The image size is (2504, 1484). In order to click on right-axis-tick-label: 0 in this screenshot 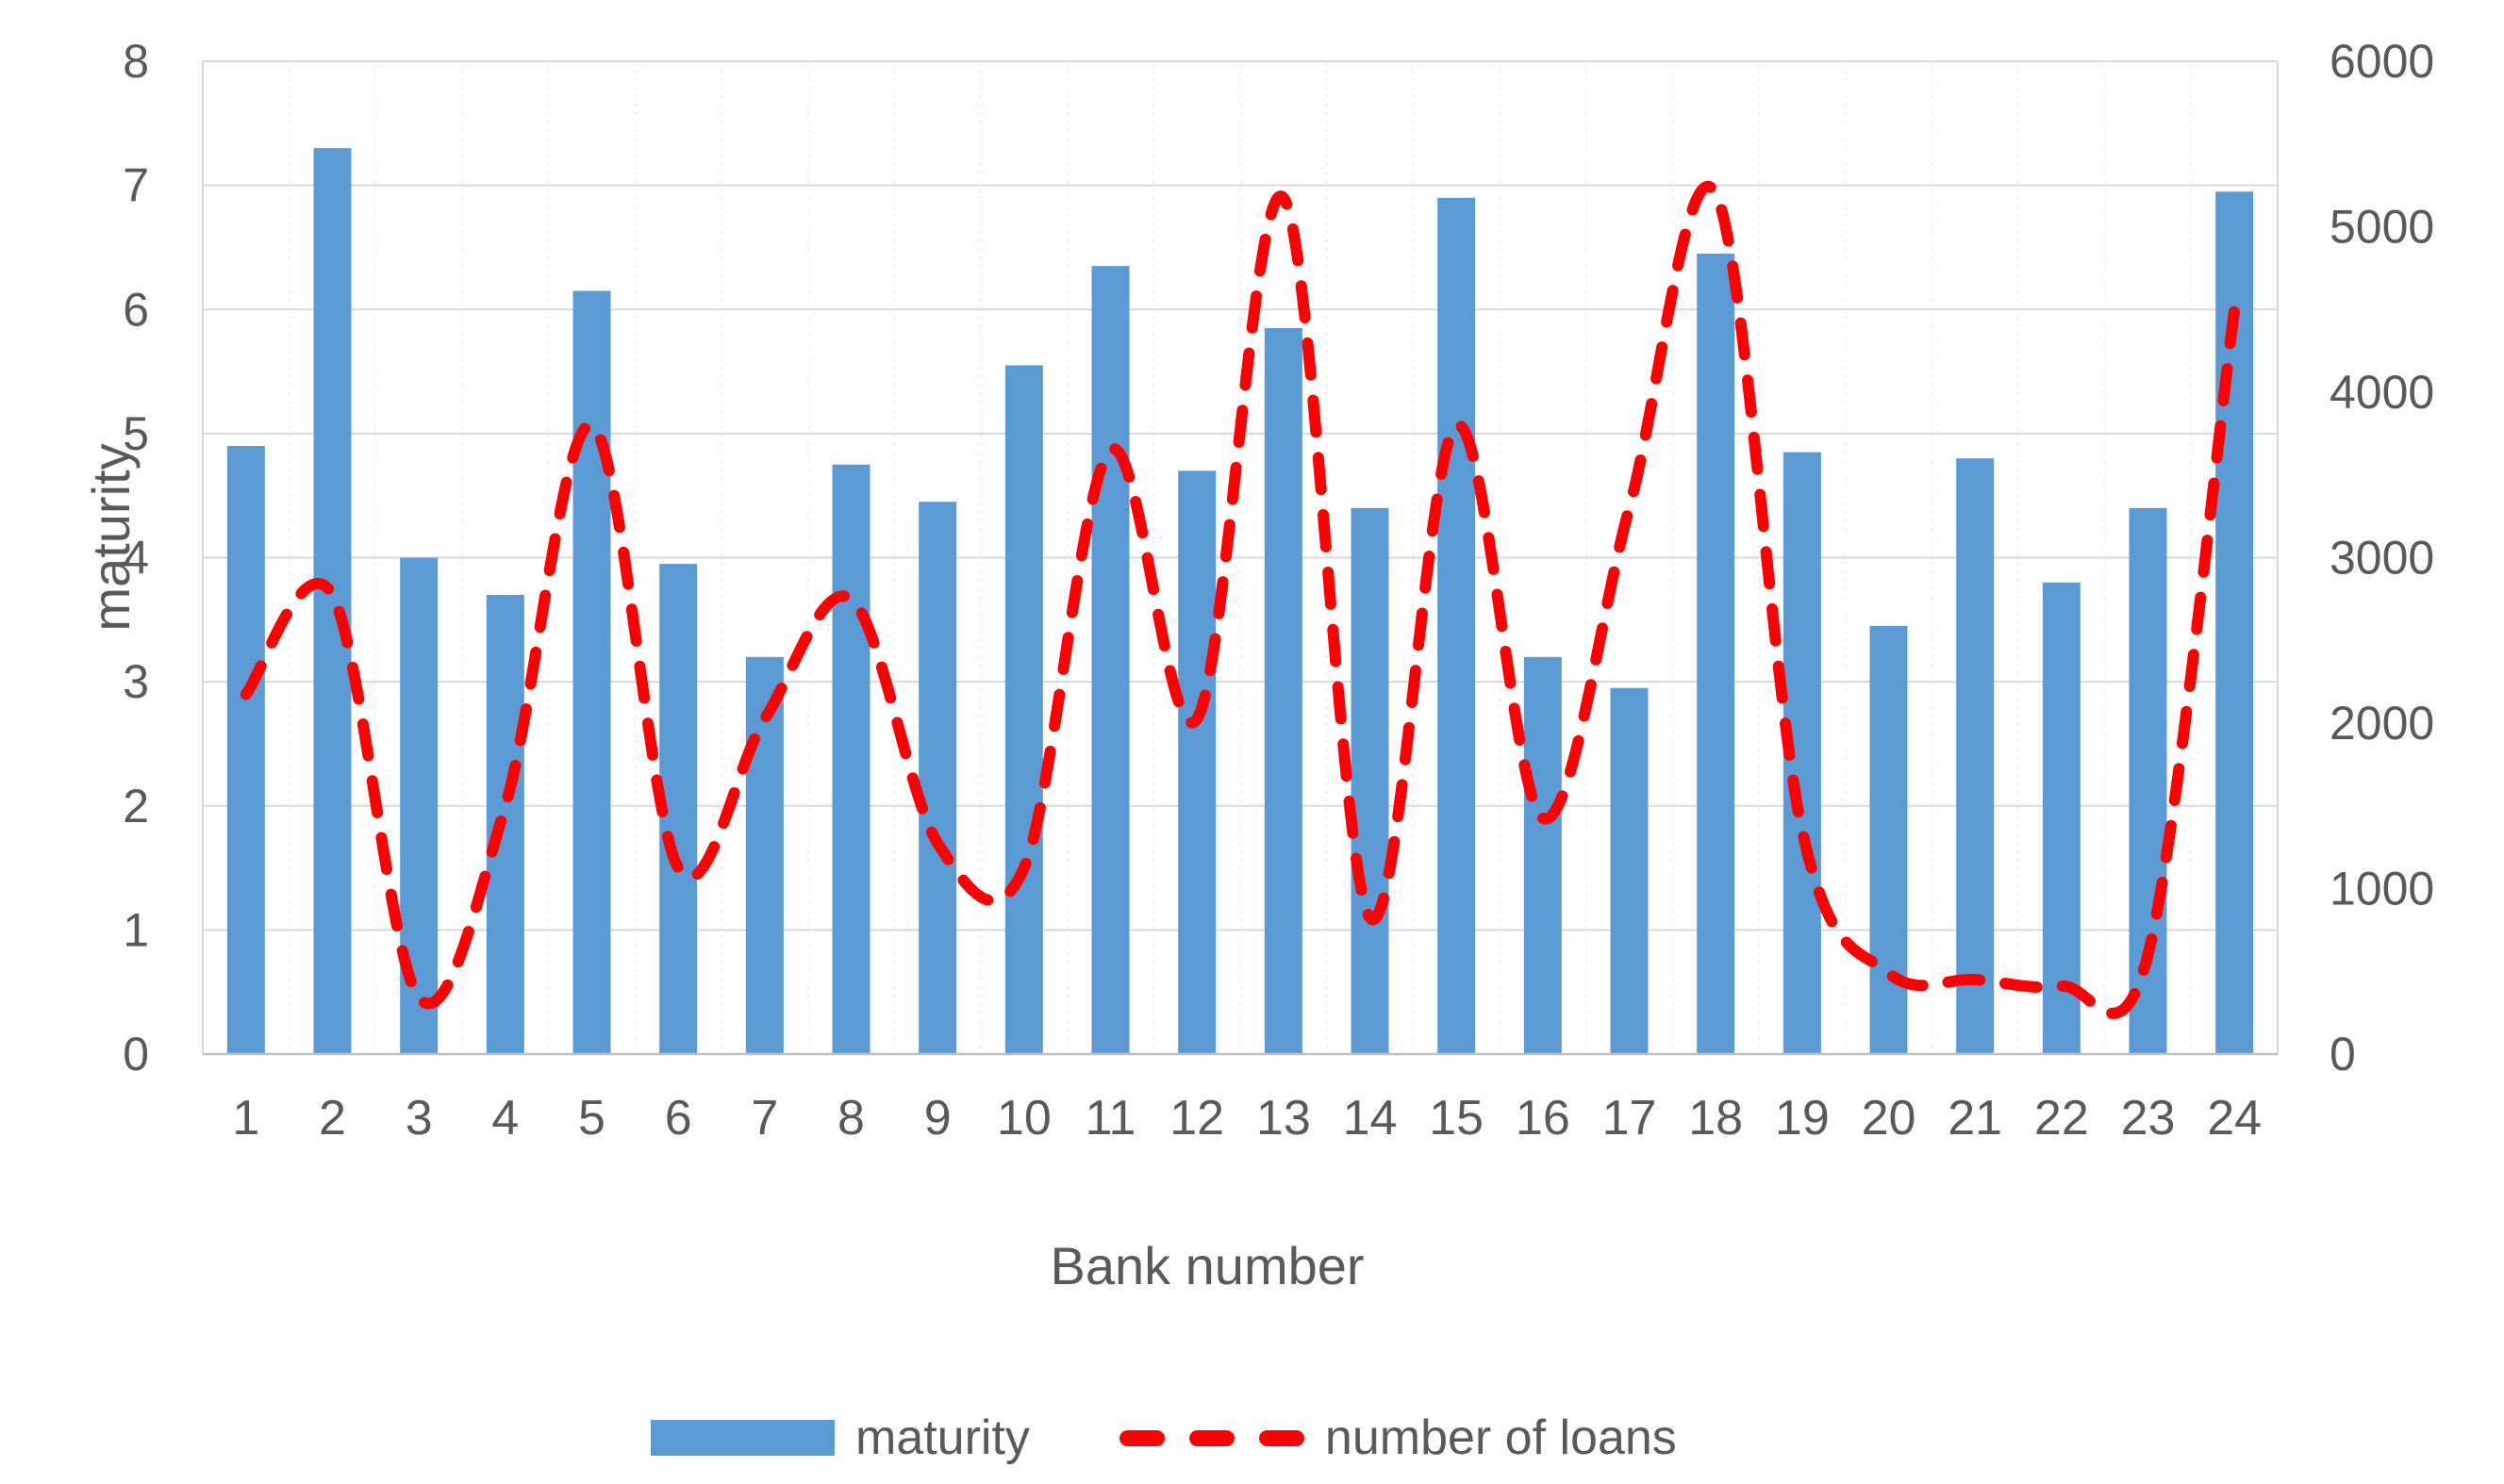, I will do `click(2343, 1054)`.